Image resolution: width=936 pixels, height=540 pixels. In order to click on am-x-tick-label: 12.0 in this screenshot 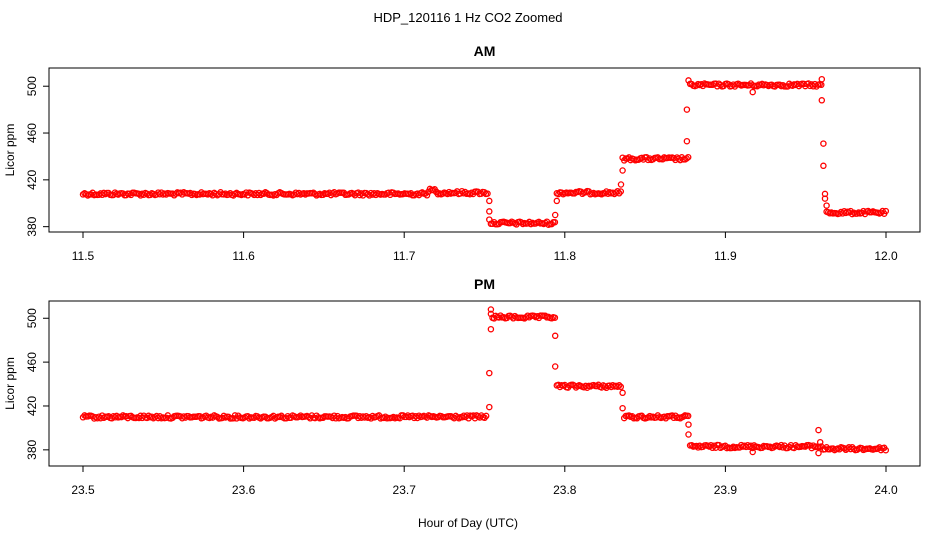, I will do `click(886, 256)`.